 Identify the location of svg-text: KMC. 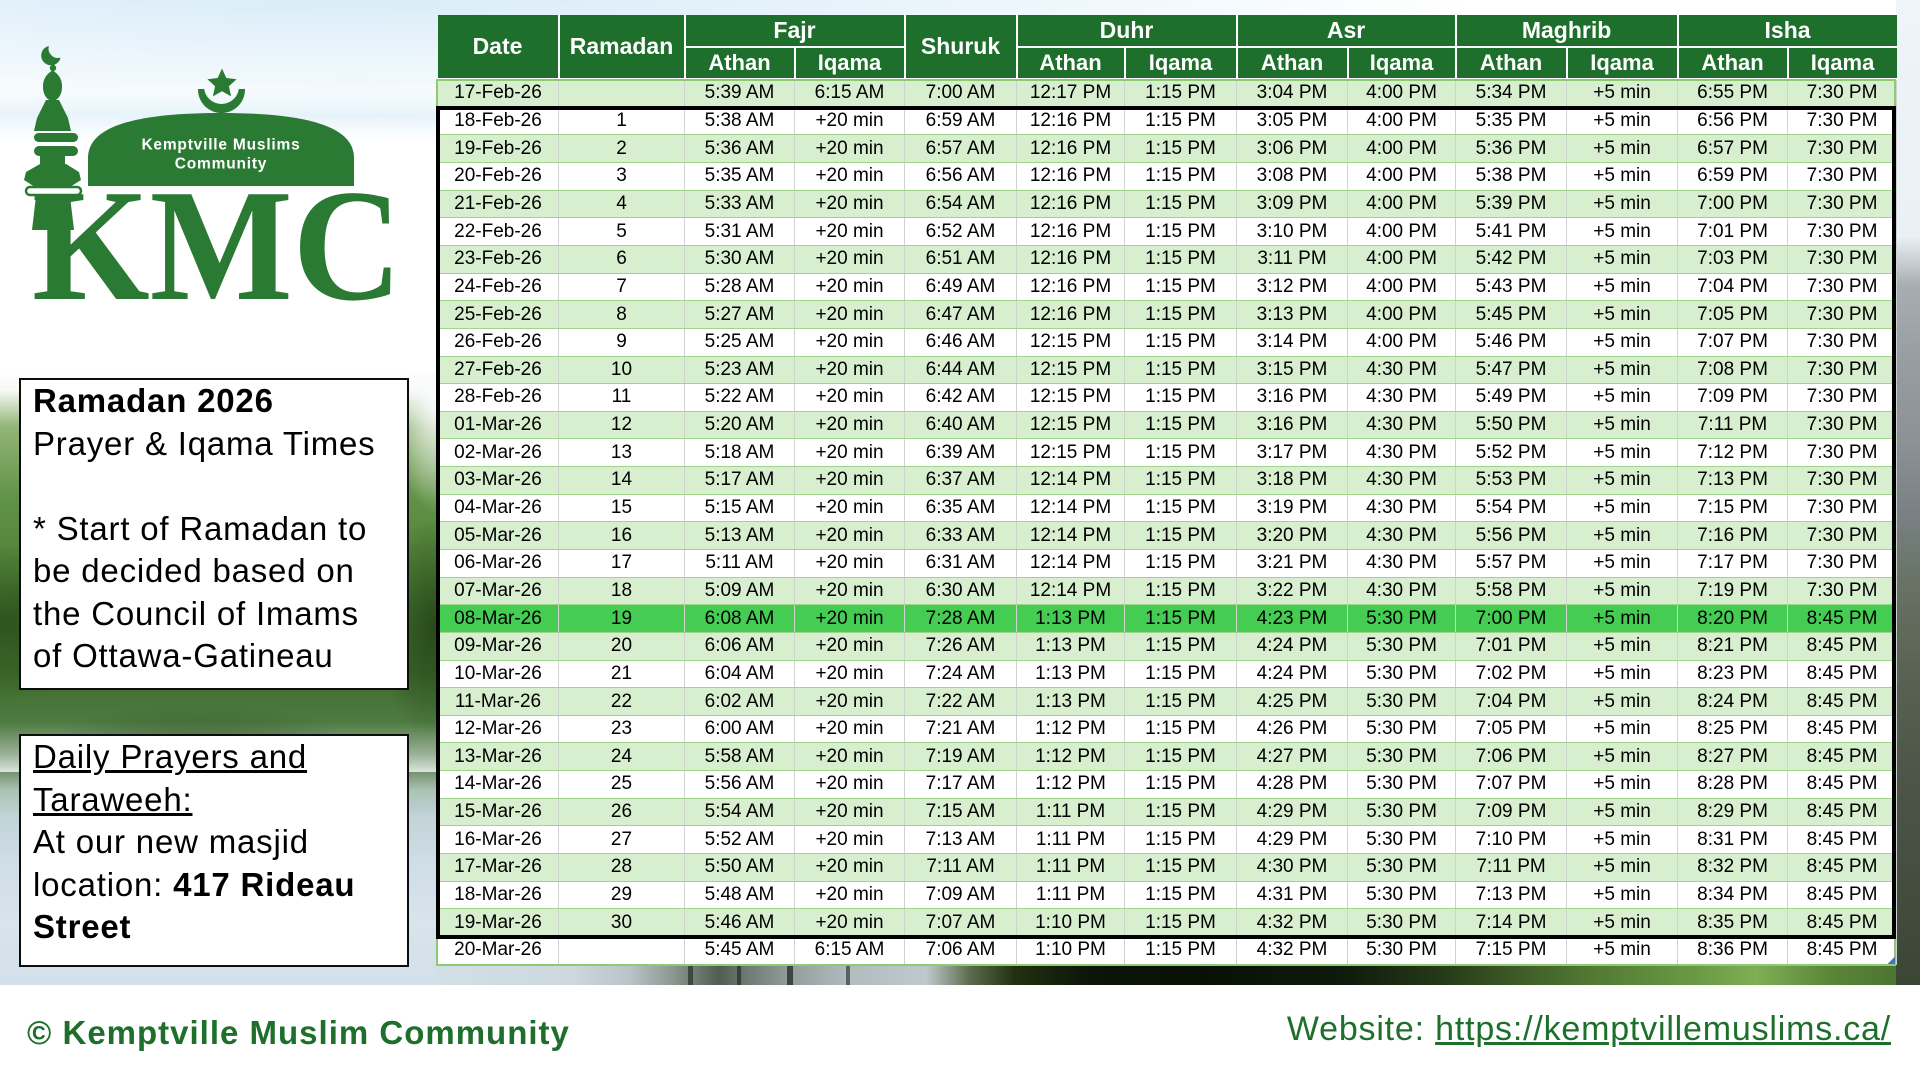
(217, 238).